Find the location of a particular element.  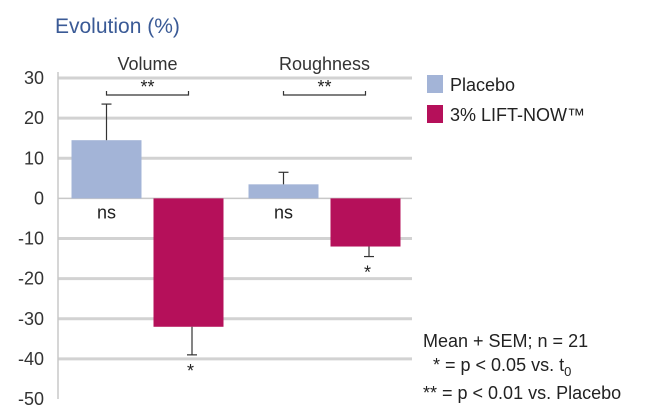

category-labels: Volume Roughness is located at coordinates (243, 64).